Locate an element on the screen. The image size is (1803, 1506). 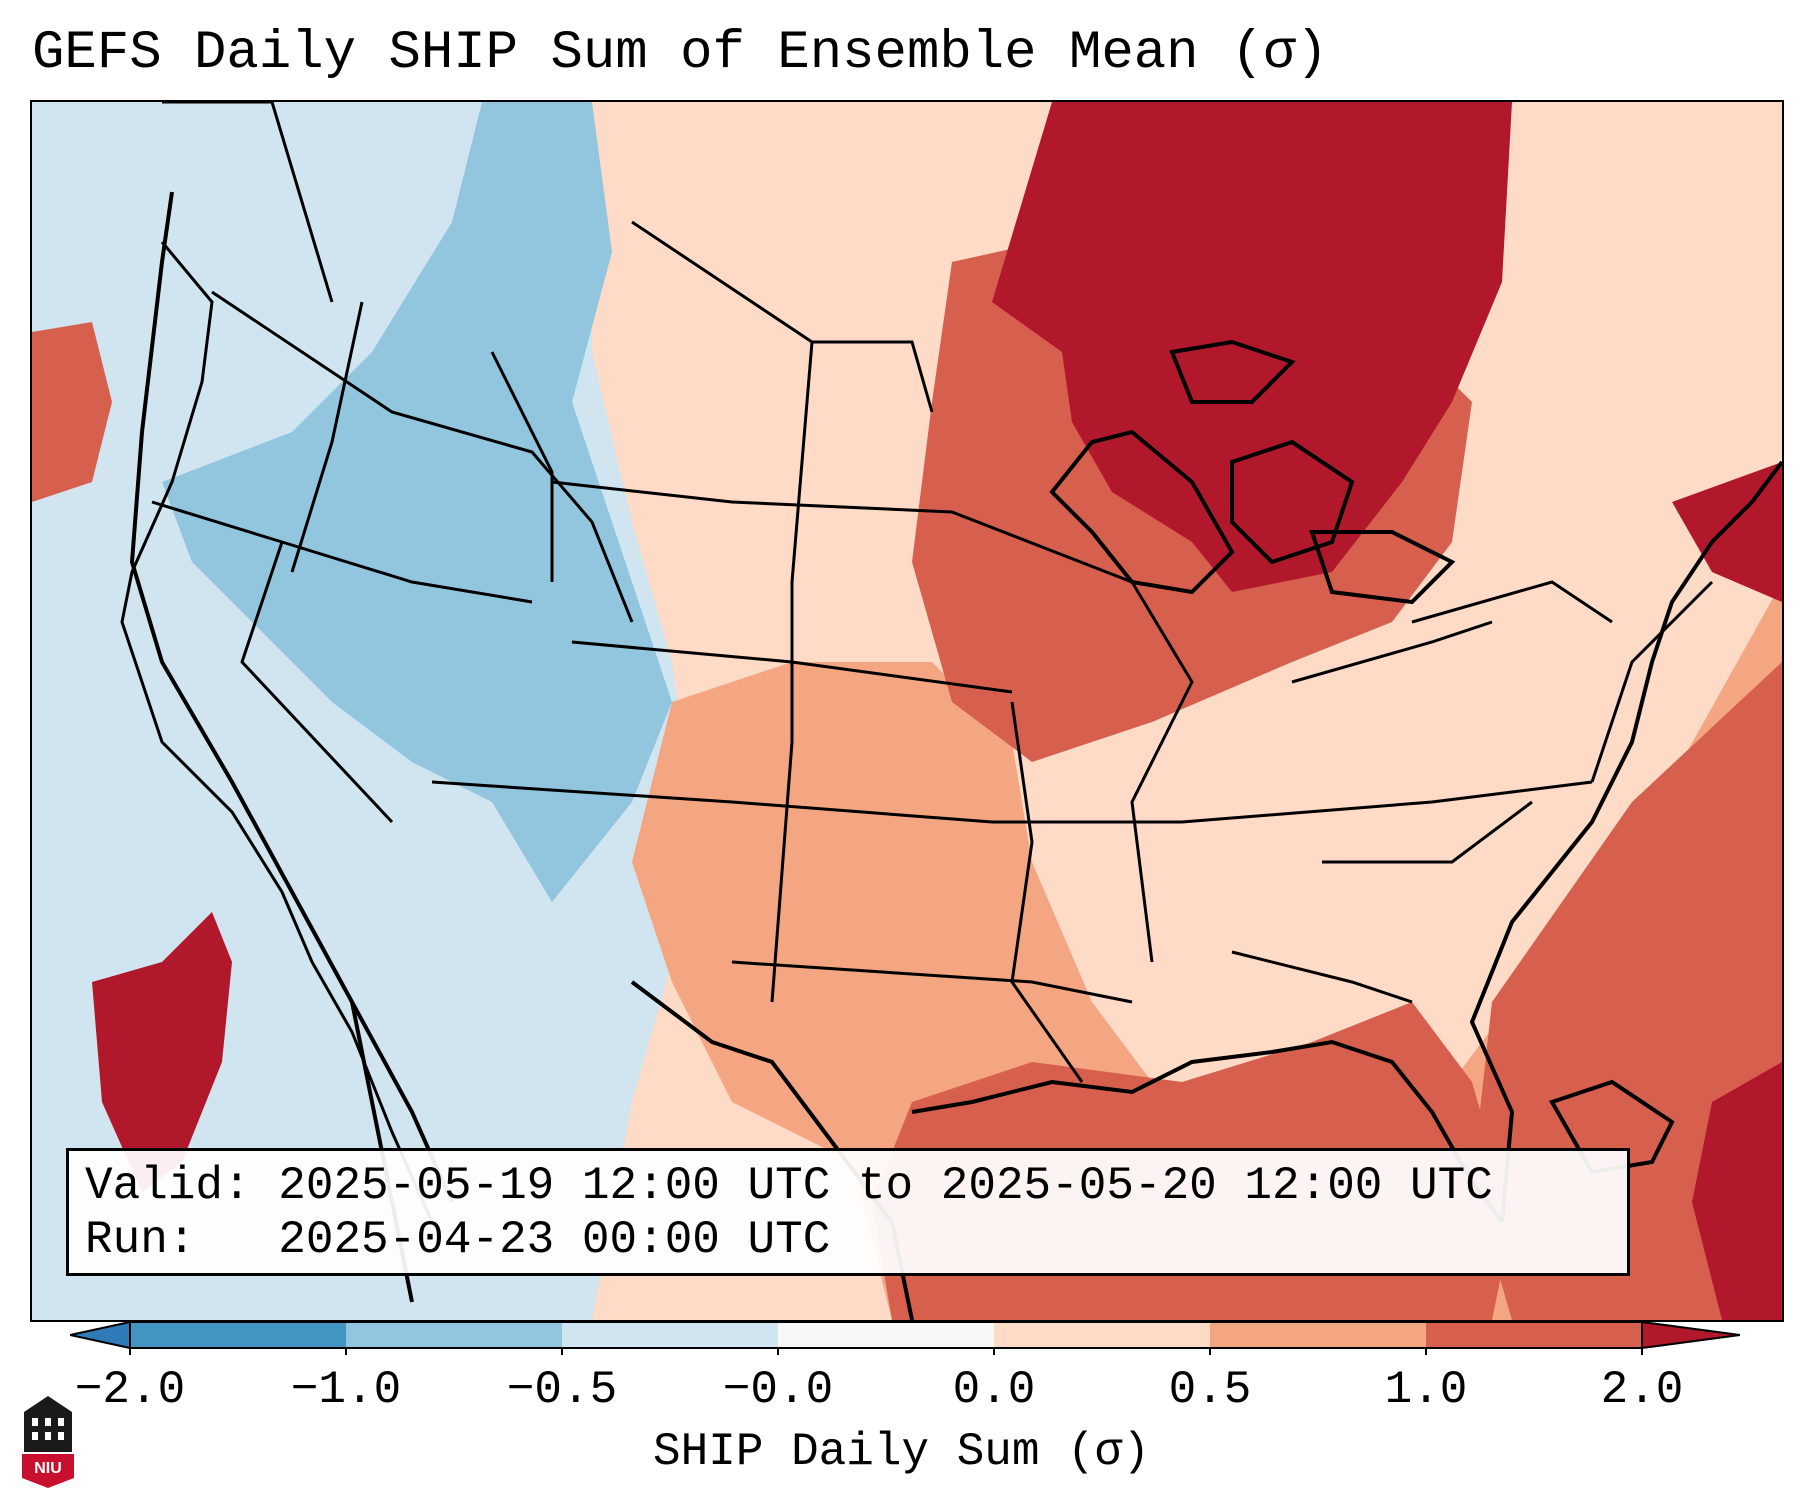
colorbar-bin-m1-m05 is located at coordinates (454, 1335).